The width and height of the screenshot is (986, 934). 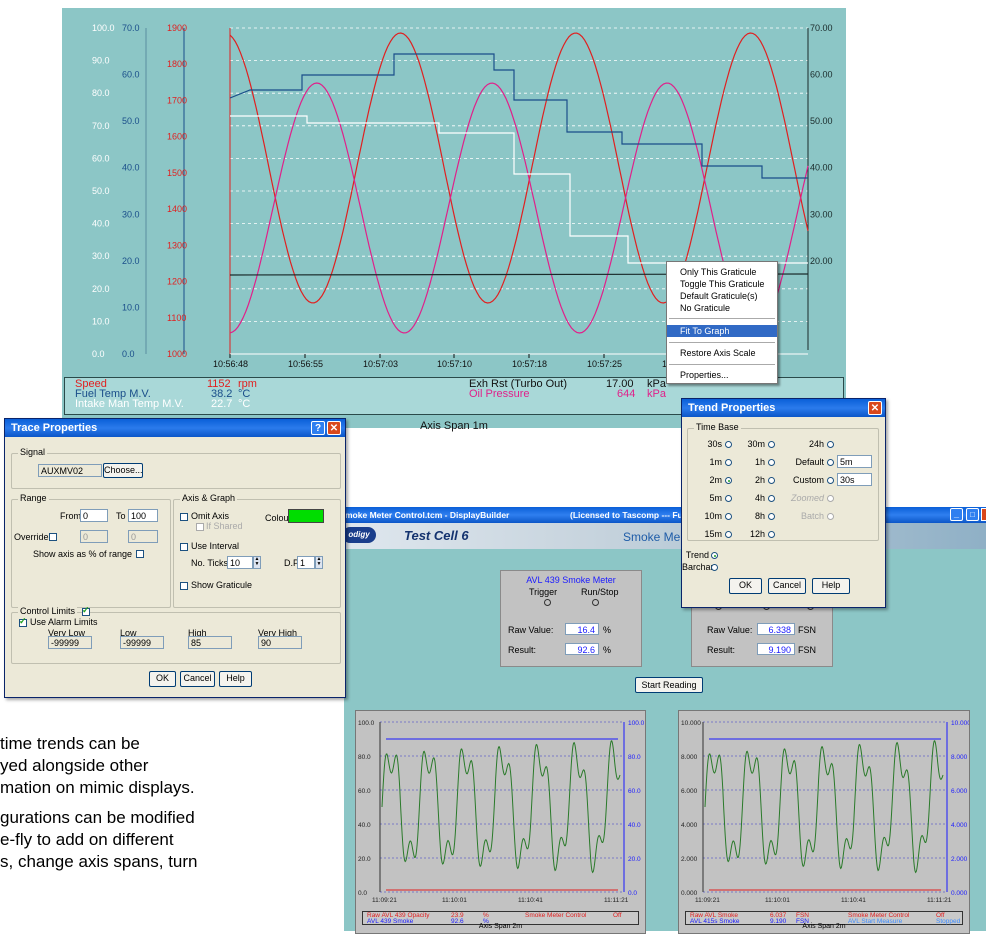 I want to click on menu-item-fit-to-graph: Fit To Graph, so click(x=722, y=331).